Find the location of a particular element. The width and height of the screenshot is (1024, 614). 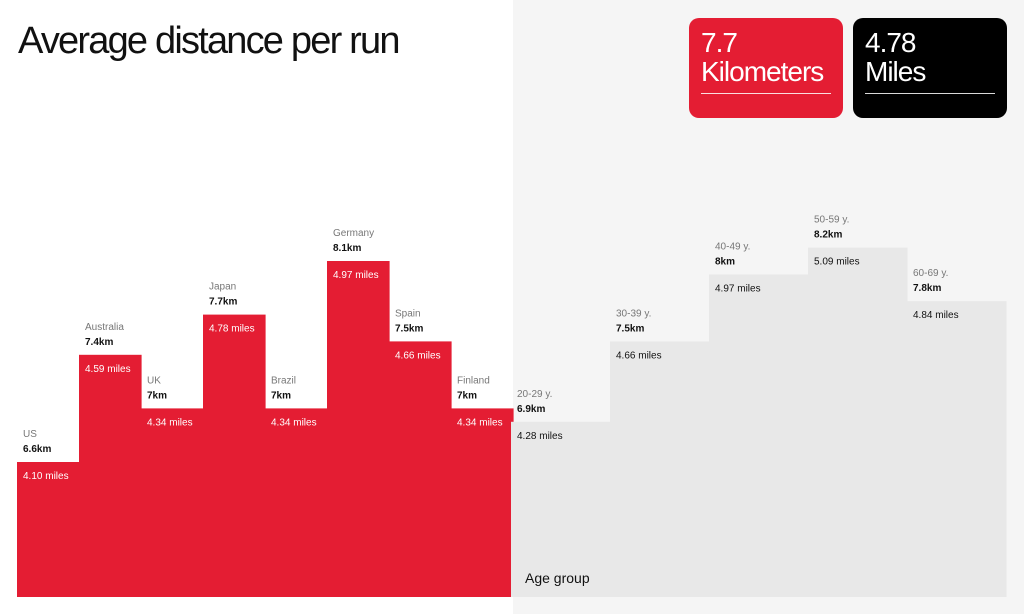

country-category-label: Australia is located at coordinates (104, 327).